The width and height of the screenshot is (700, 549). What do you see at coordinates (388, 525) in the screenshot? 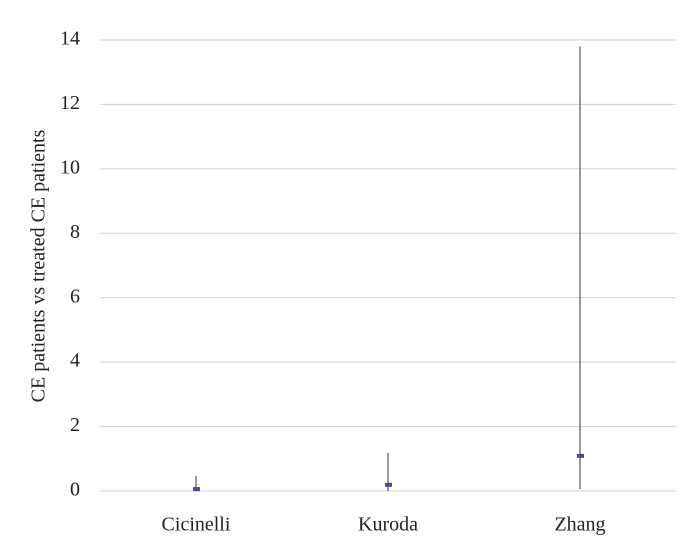
I see `x-tick-label: Kuroda` at bounding box center [388, 525].